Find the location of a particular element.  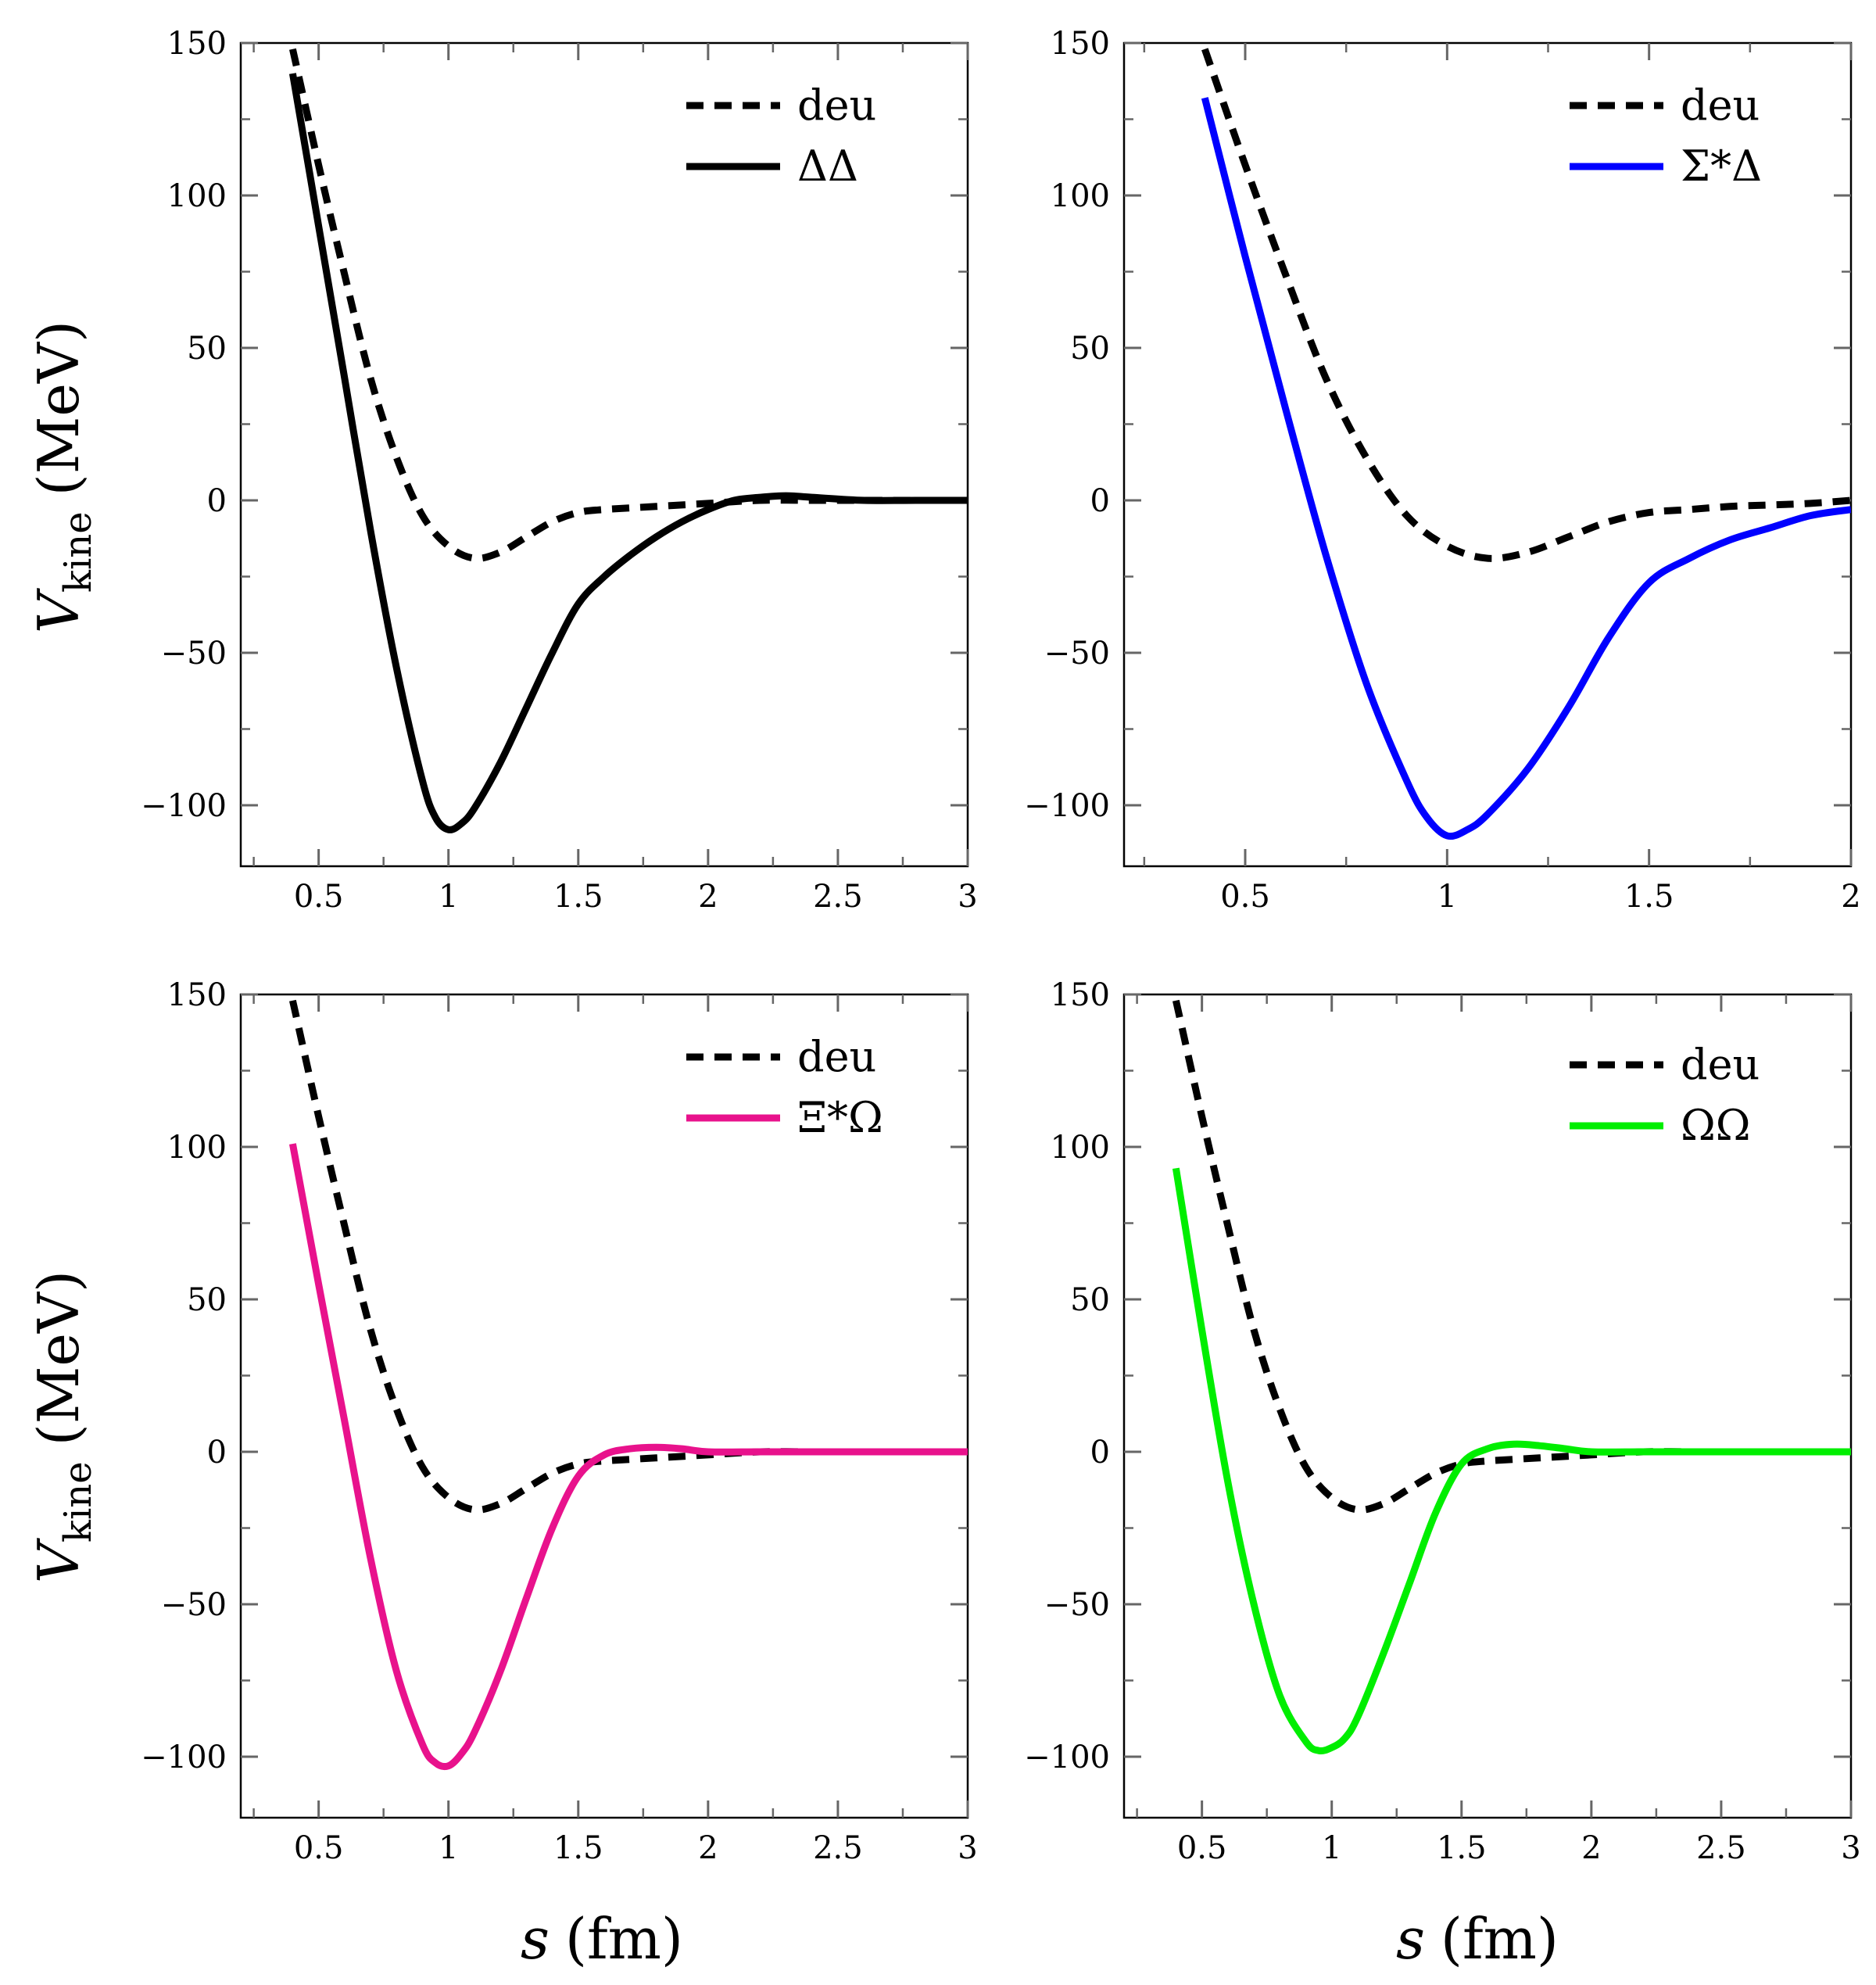

legend: deu ΔΔ is located at coordinates (781, 136).